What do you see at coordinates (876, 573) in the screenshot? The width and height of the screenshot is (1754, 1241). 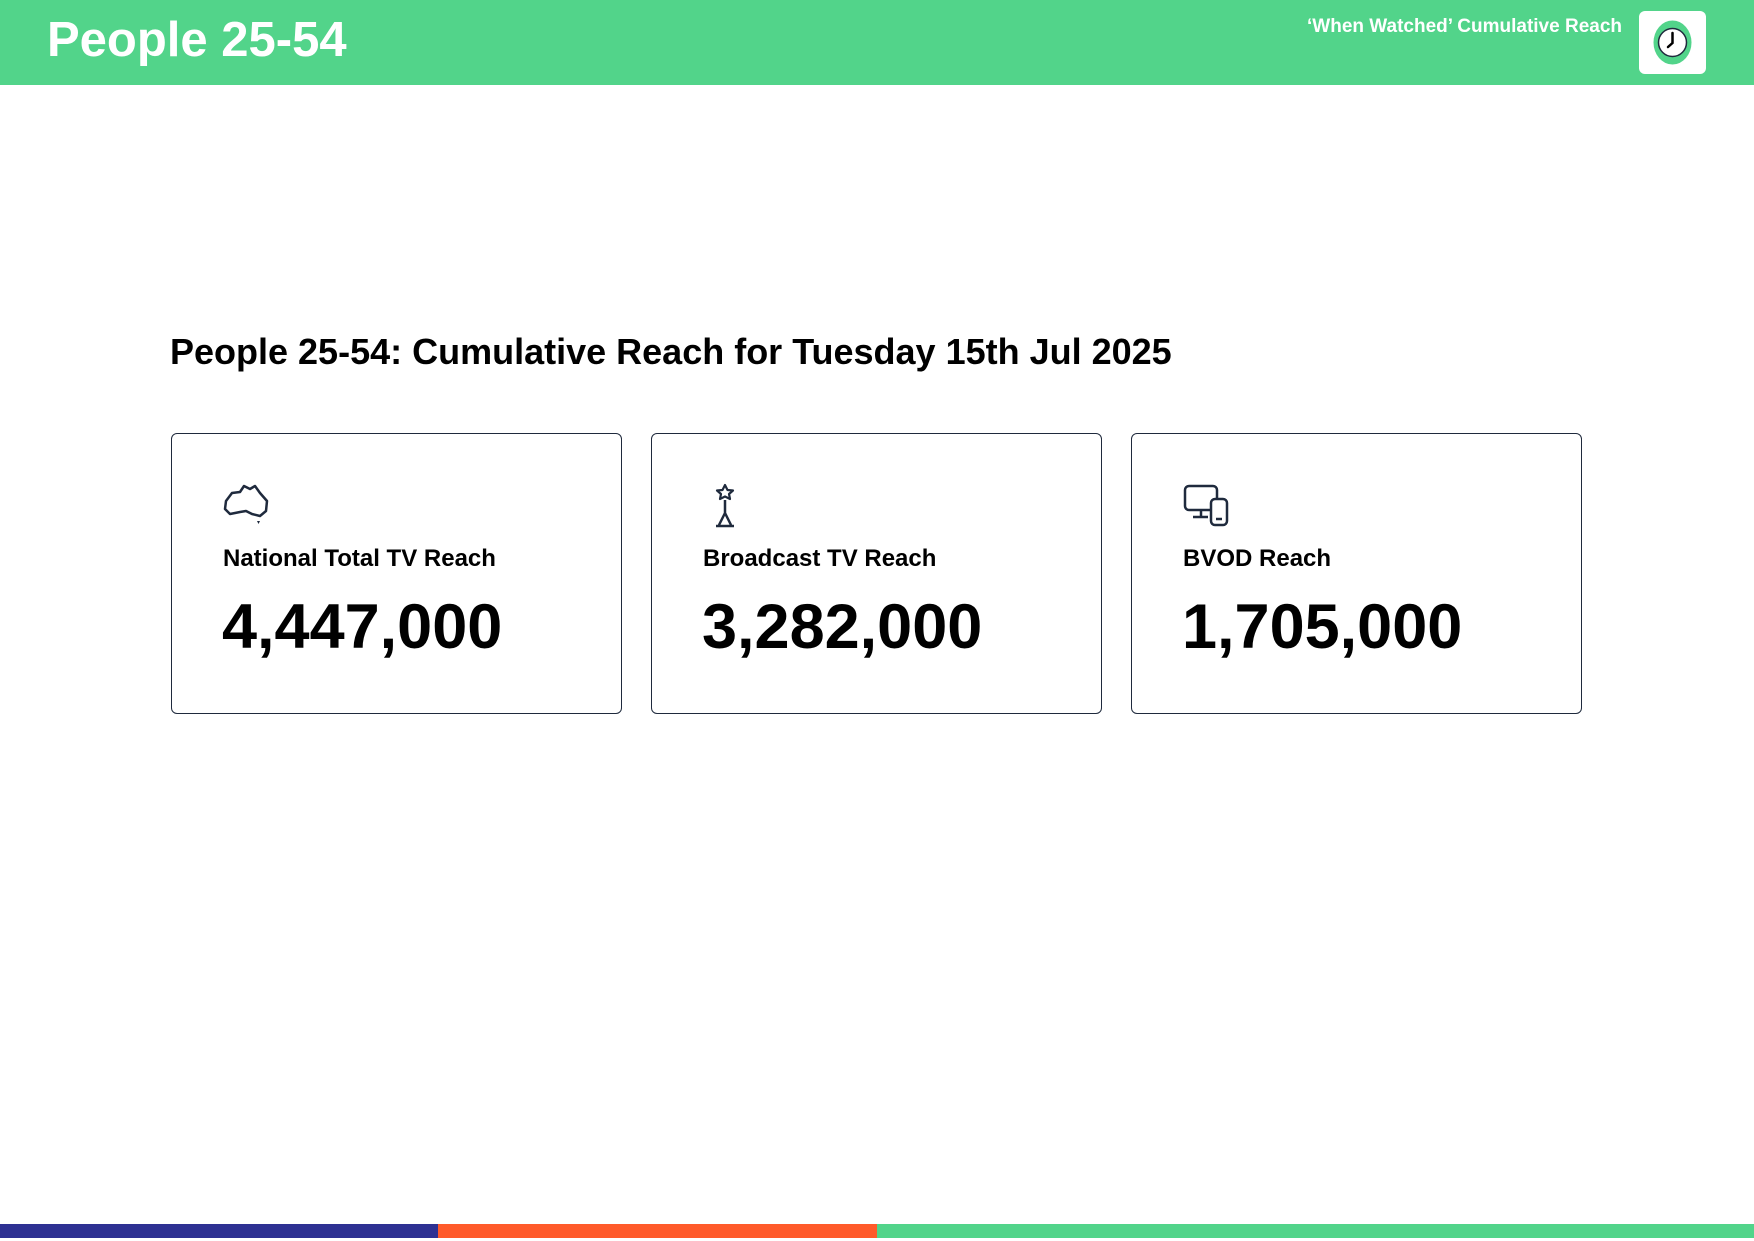 I see `reach-card: Broadcast TV Reach 3,282,000` at bounding box center [876, 573].